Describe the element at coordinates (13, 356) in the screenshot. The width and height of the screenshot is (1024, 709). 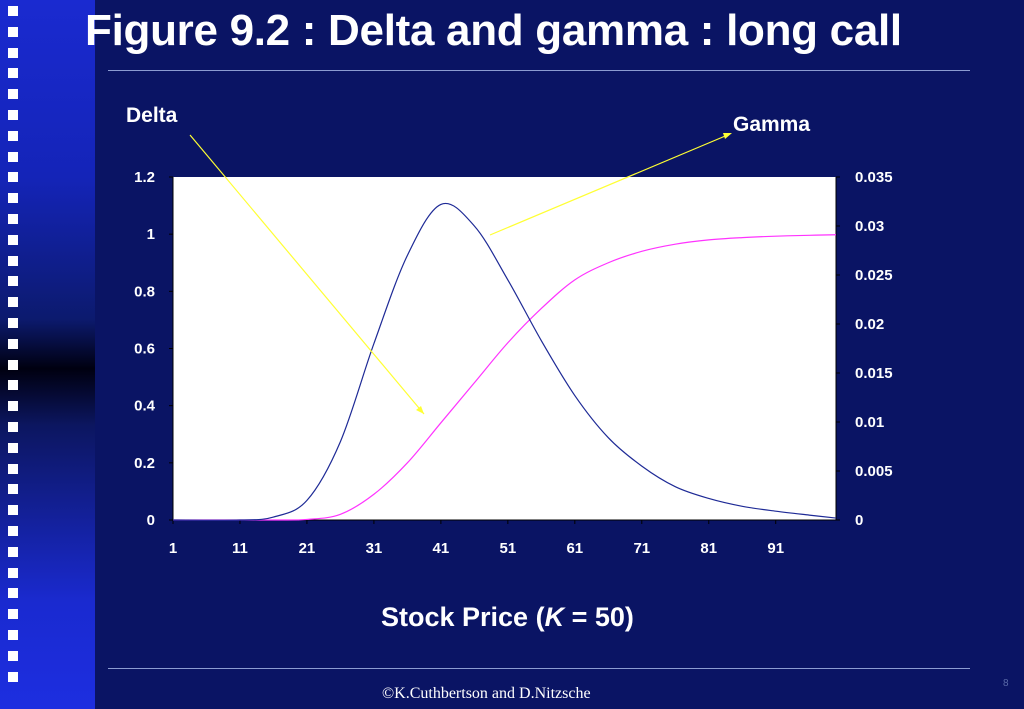
I see `bullet-squares-column` at that location.